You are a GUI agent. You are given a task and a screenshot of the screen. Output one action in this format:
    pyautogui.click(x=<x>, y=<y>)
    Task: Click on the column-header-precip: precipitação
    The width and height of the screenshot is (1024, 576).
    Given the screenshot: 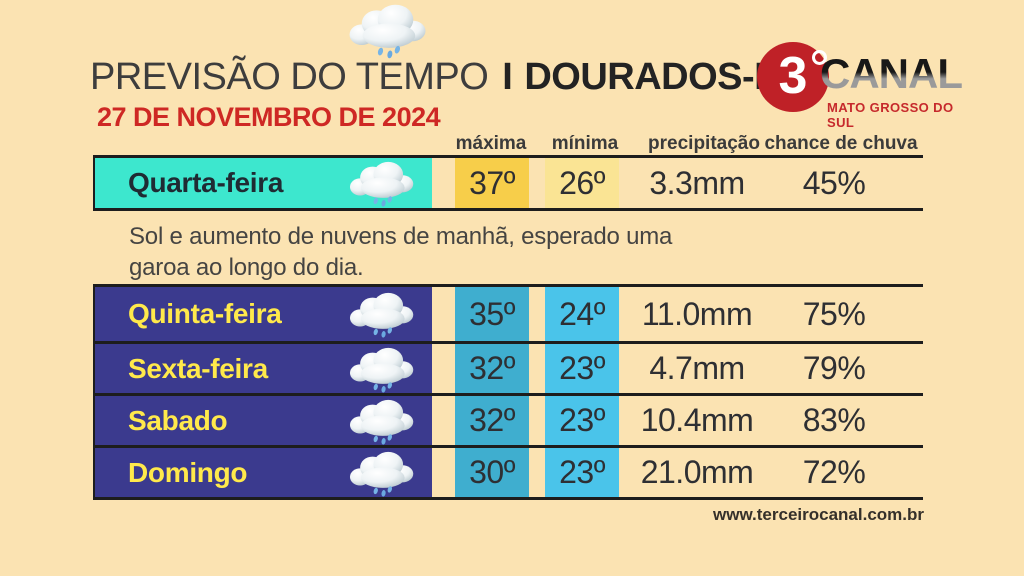 What is the action you would take?
    pyautogui.click(x=704, y=143)
    